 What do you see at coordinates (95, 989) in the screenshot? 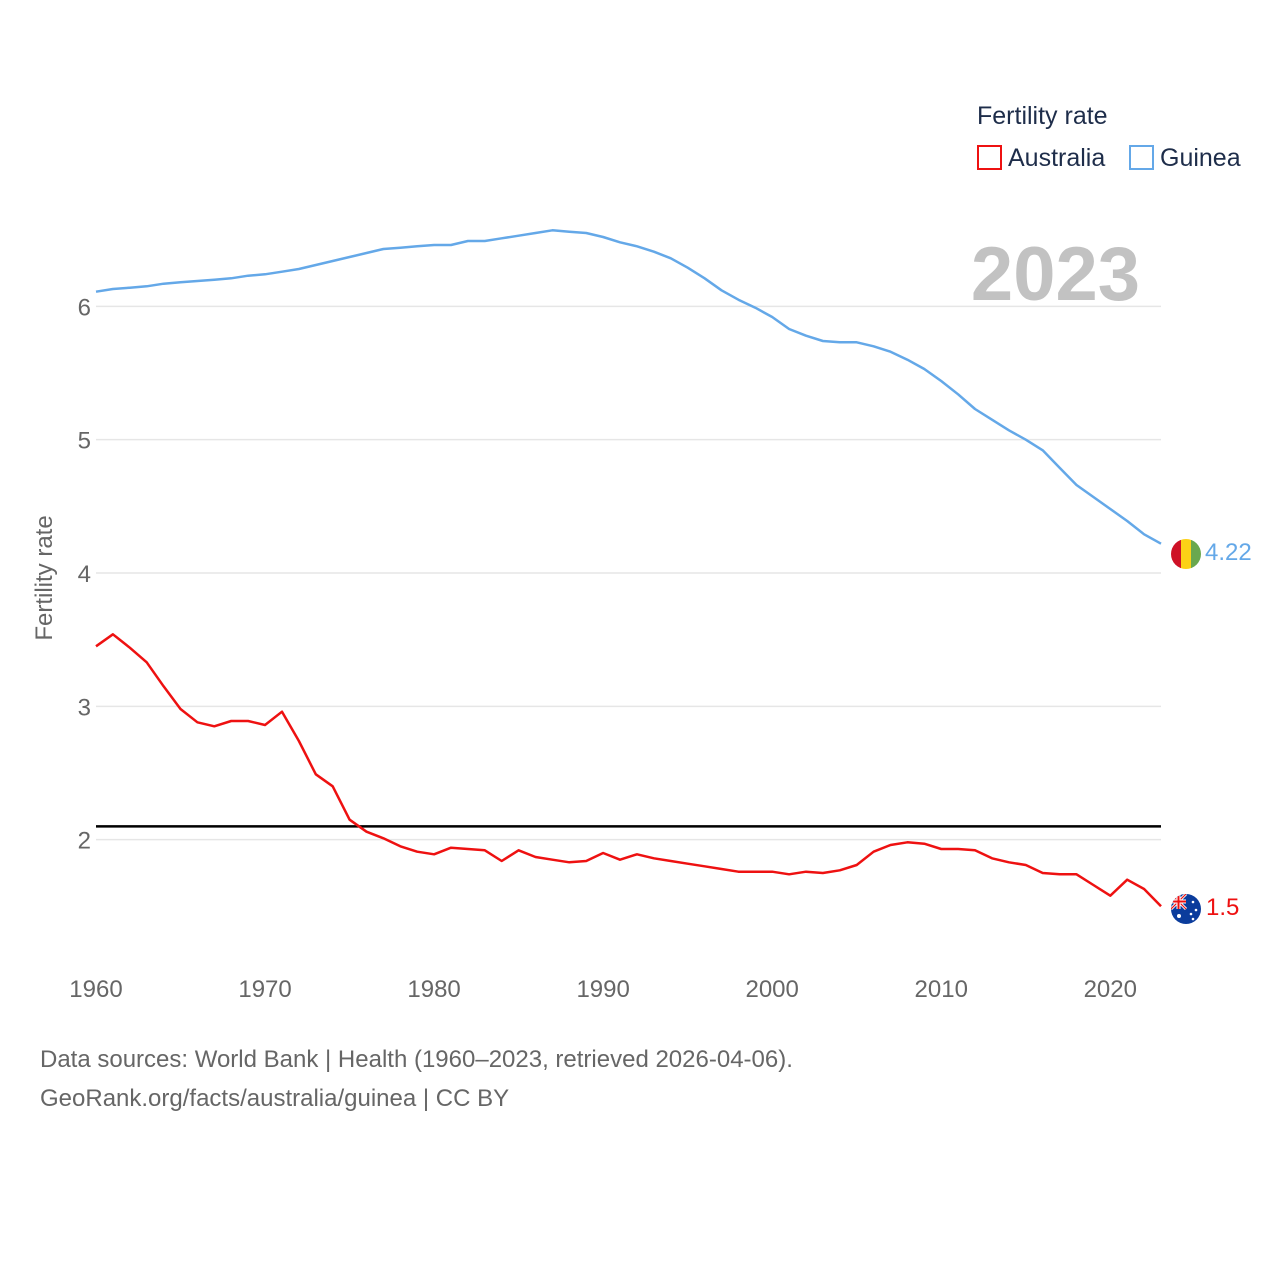
I see `x-tick-label: 1960` at bounding box center [95, 989].